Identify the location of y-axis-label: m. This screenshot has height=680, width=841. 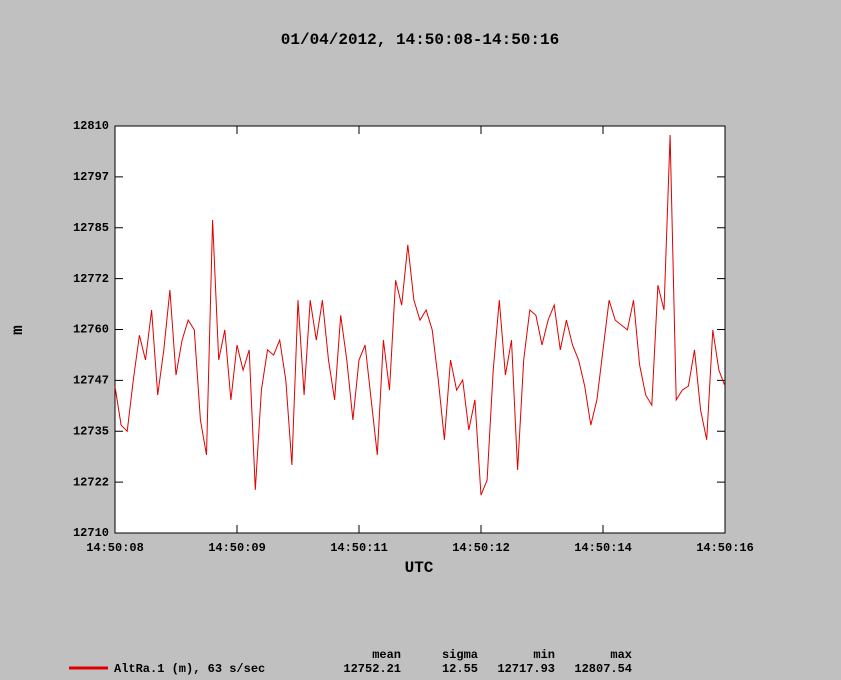
(18, 330).